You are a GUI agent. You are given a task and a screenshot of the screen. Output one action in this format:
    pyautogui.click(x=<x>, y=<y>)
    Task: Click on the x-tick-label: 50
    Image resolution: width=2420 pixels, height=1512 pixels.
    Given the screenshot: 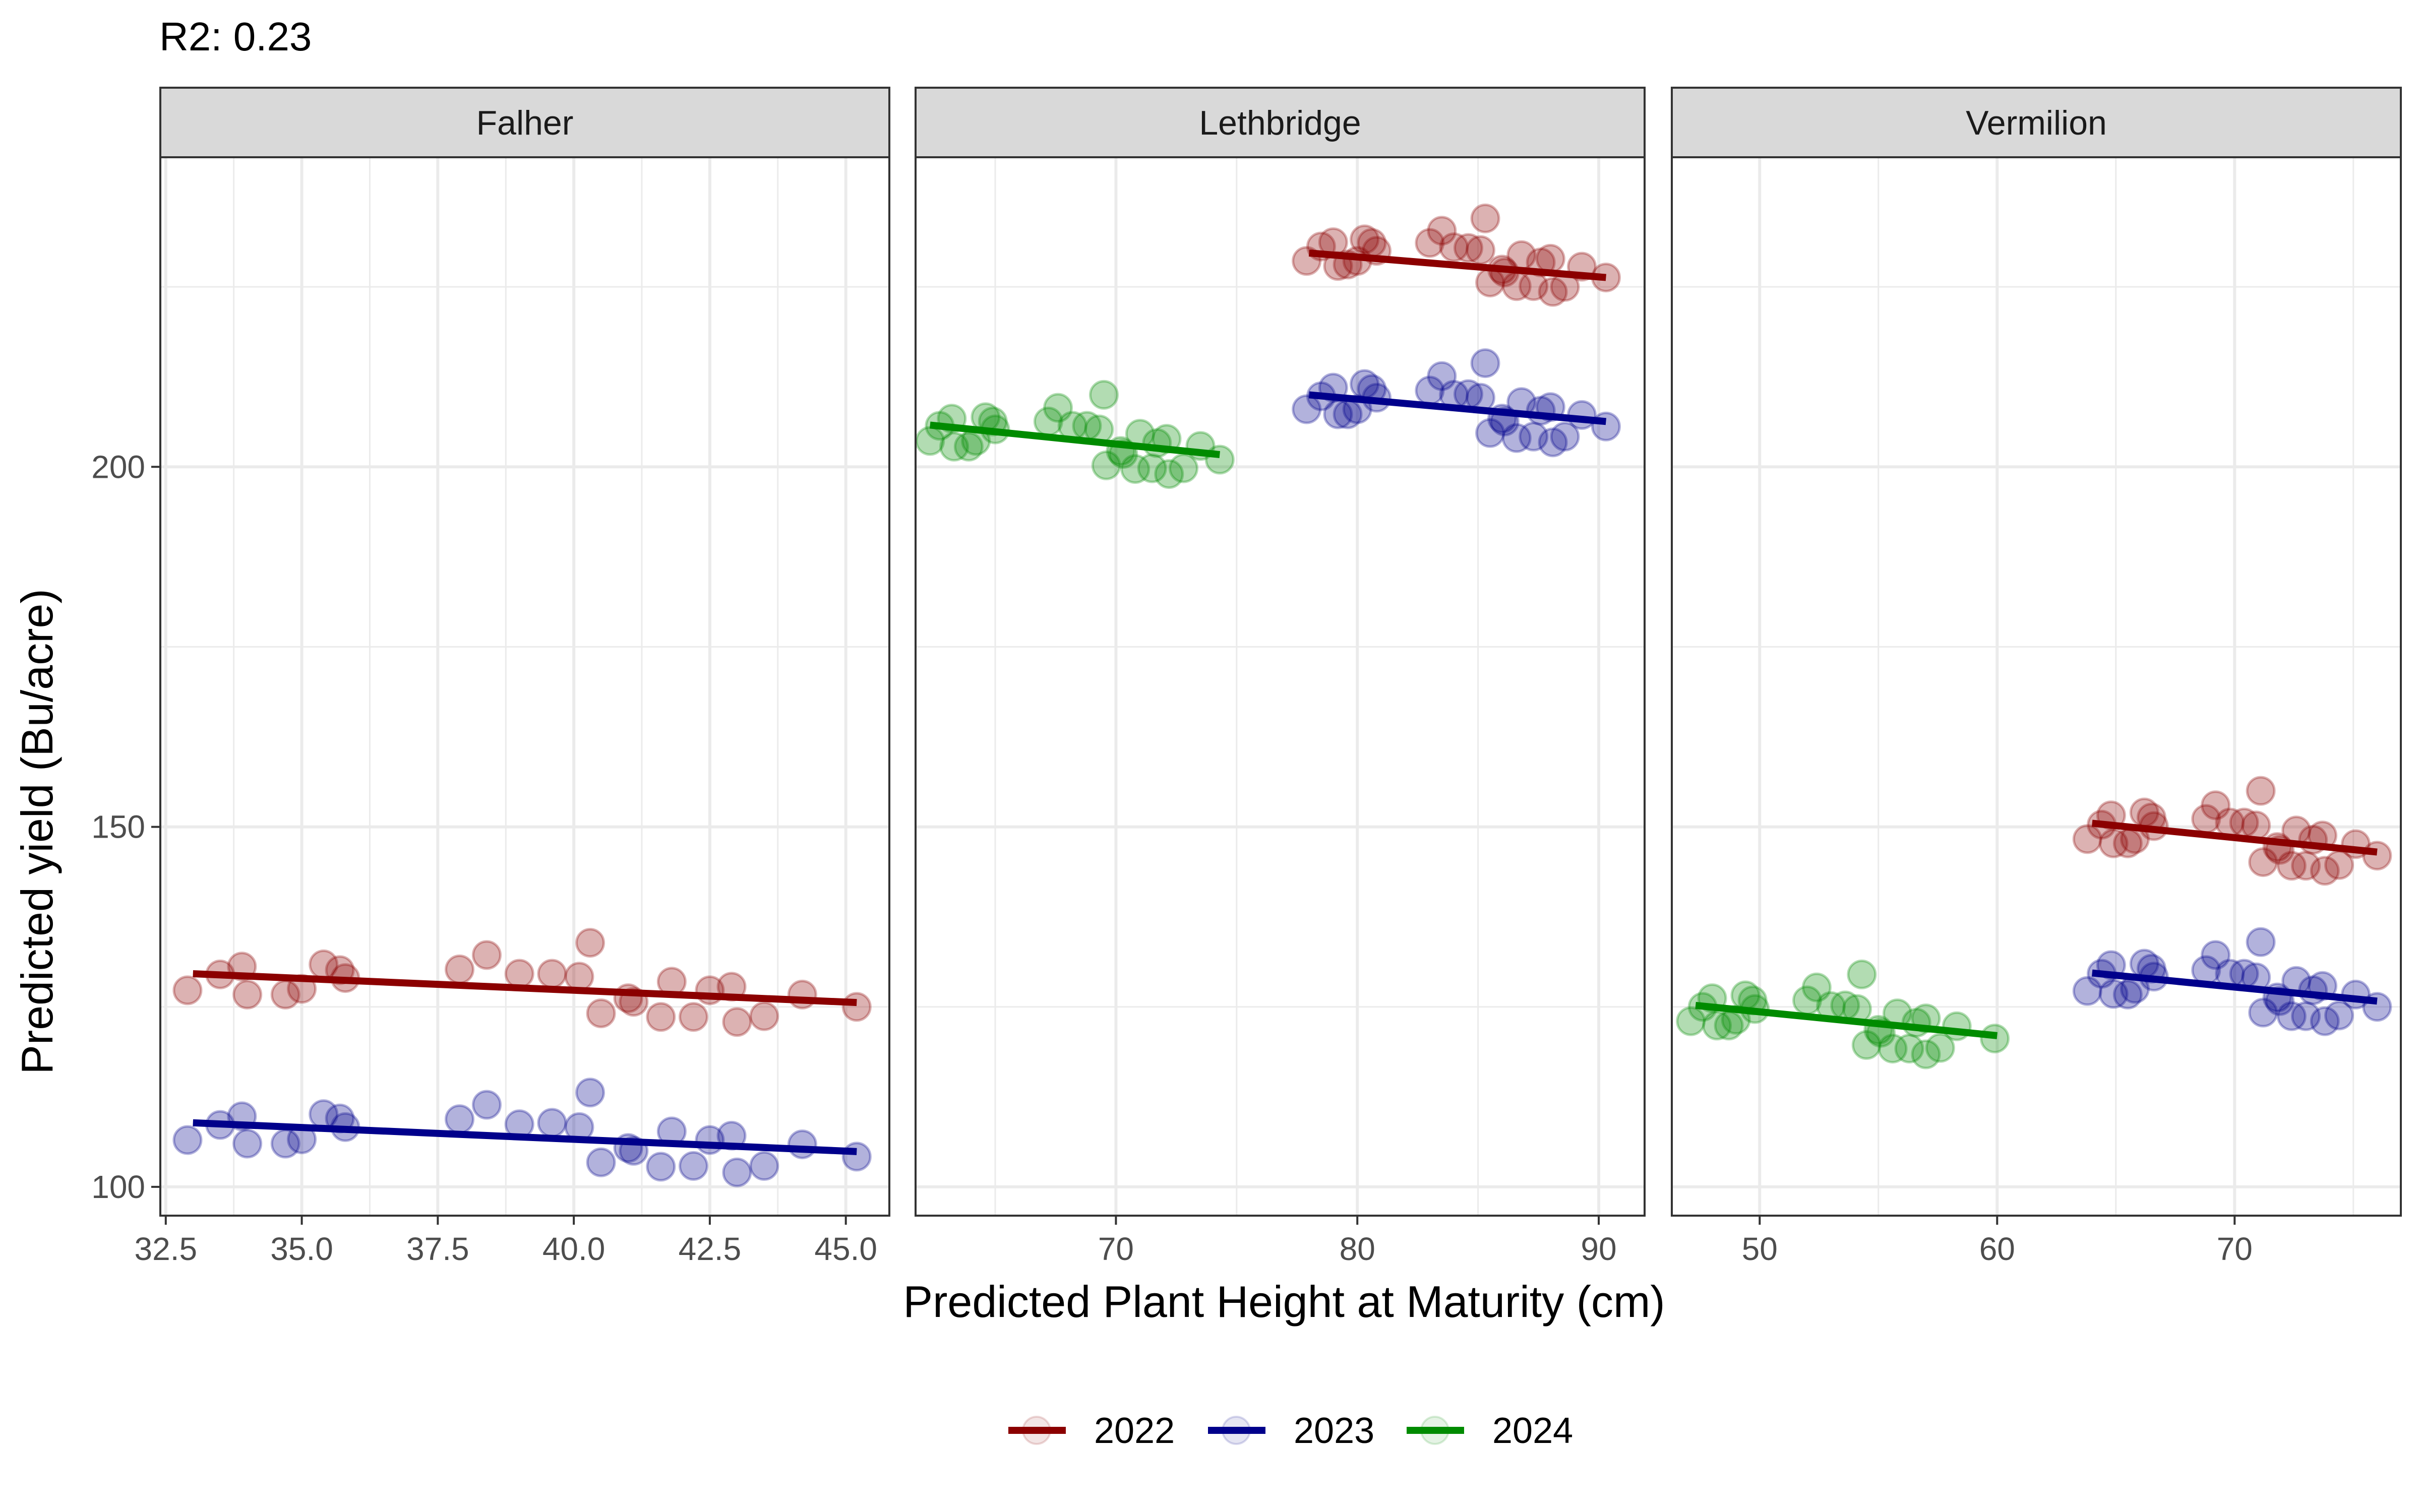 What is the action you would take?
    pyautogui.click(x=1760, y=1249)
    